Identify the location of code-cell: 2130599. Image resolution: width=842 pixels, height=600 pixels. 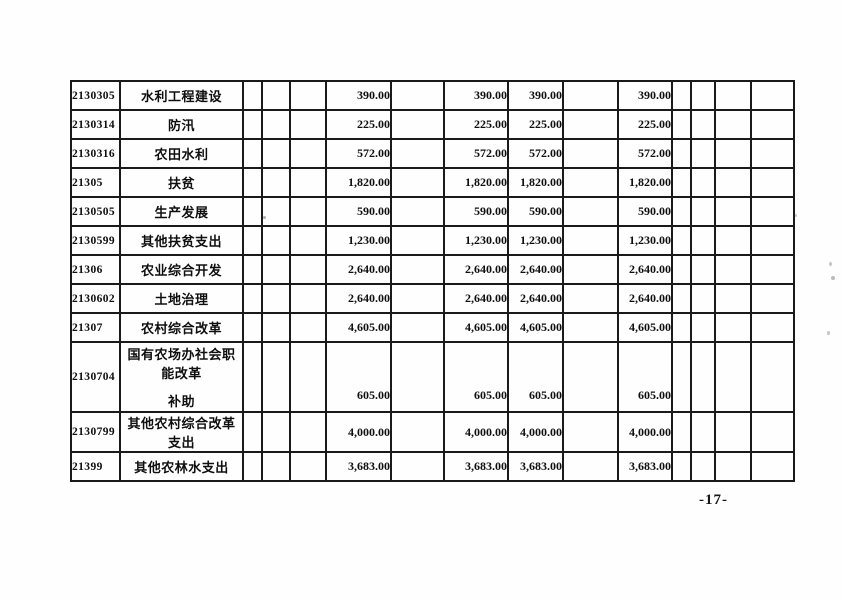
(95, 240).